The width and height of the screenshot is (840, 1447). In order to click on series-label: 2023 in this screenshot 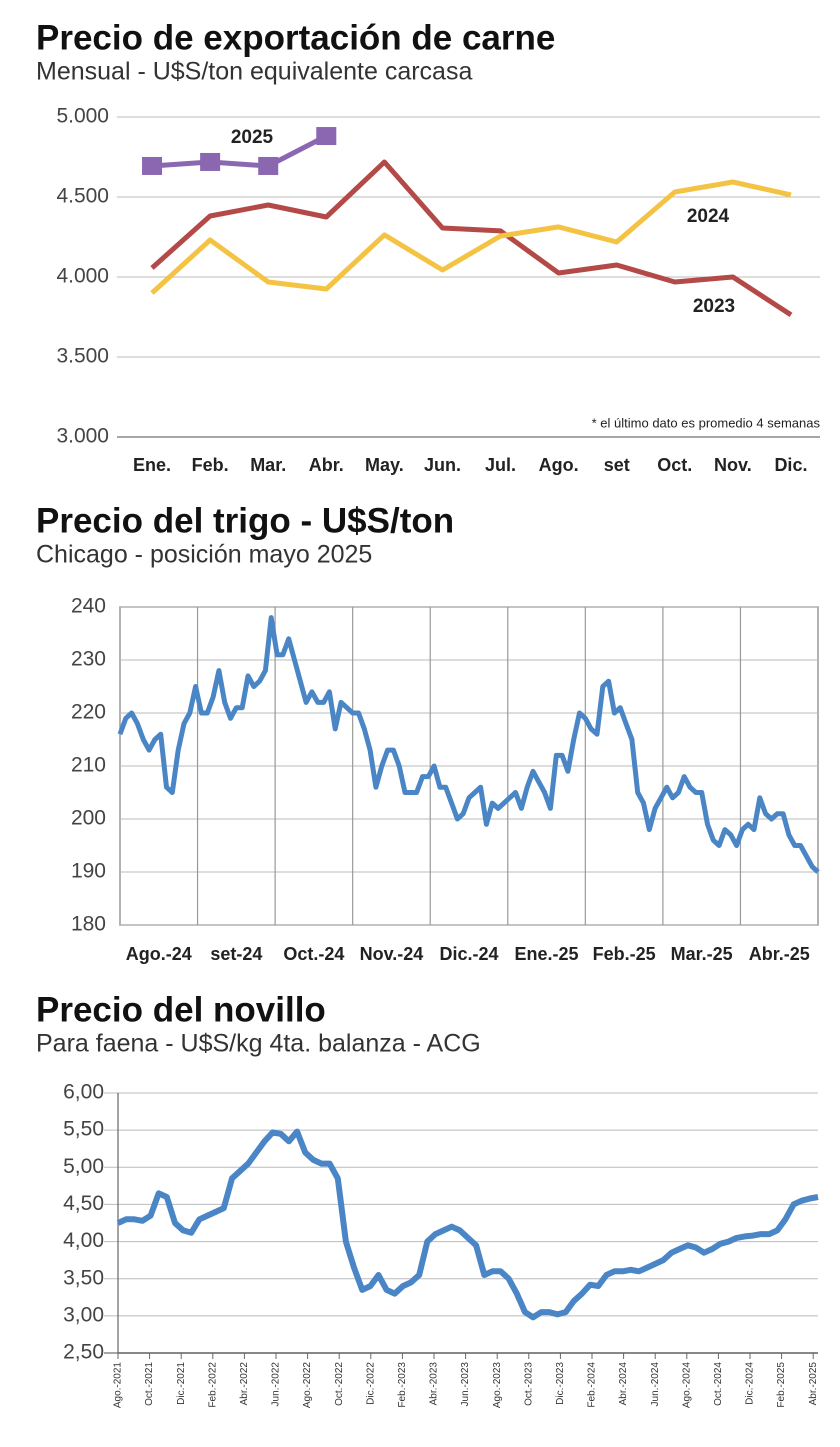, I will do `click(714, 306)`.